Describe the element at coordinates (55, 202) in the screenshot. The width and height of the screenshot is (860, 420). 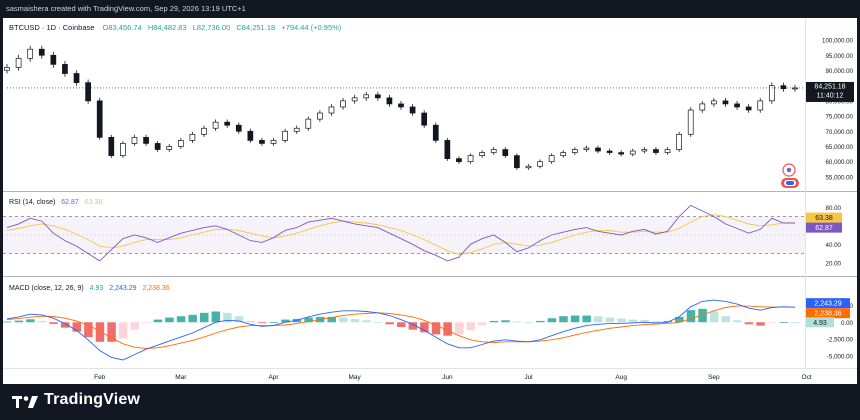
I see `rsi-legend: RSI (14, close) 62.87 63.38` at that location.